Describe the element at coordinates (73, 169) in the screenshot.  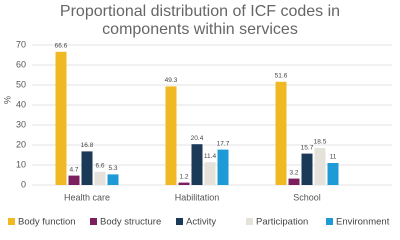
I see `value-label: 4.7` at that location.